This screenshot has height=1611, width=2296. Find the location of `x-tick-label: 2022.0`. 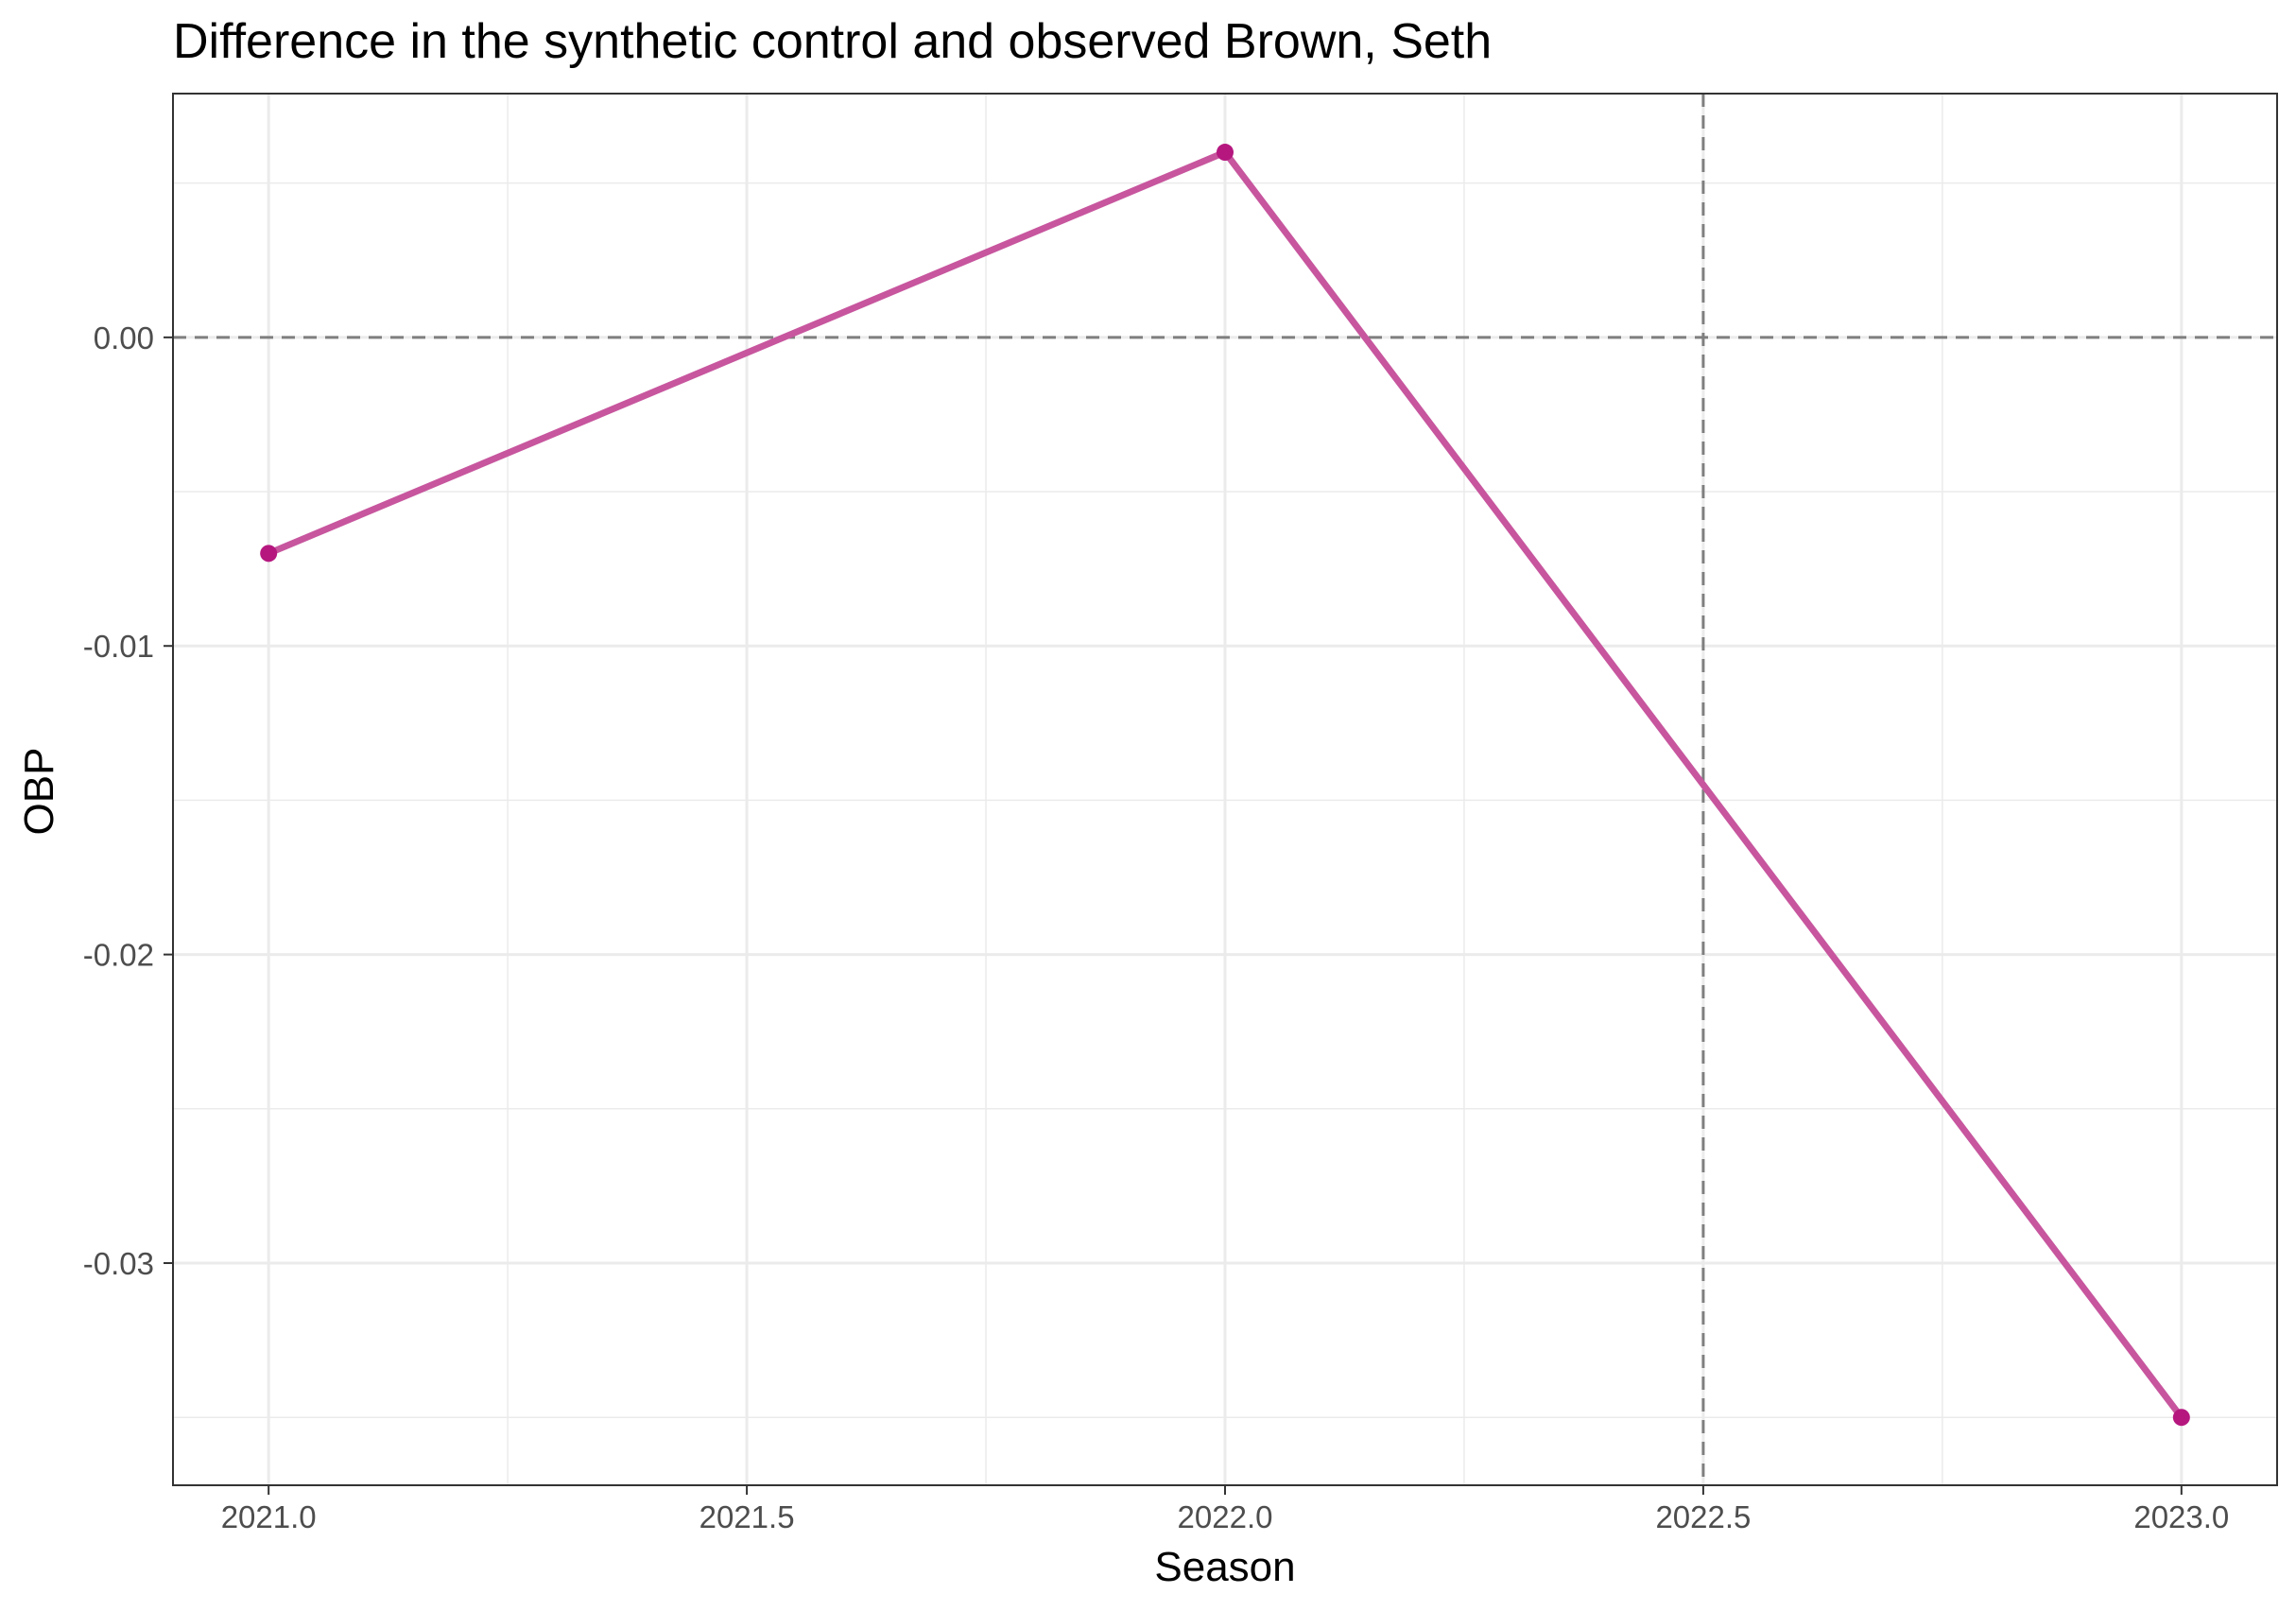

x-tick-label: 2022.0 is located at coordinates (1225, 1516).